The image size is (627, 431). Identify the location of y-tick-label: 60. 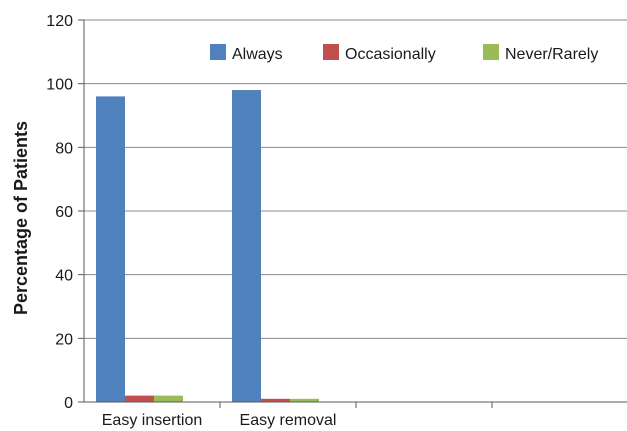
(64, 212).